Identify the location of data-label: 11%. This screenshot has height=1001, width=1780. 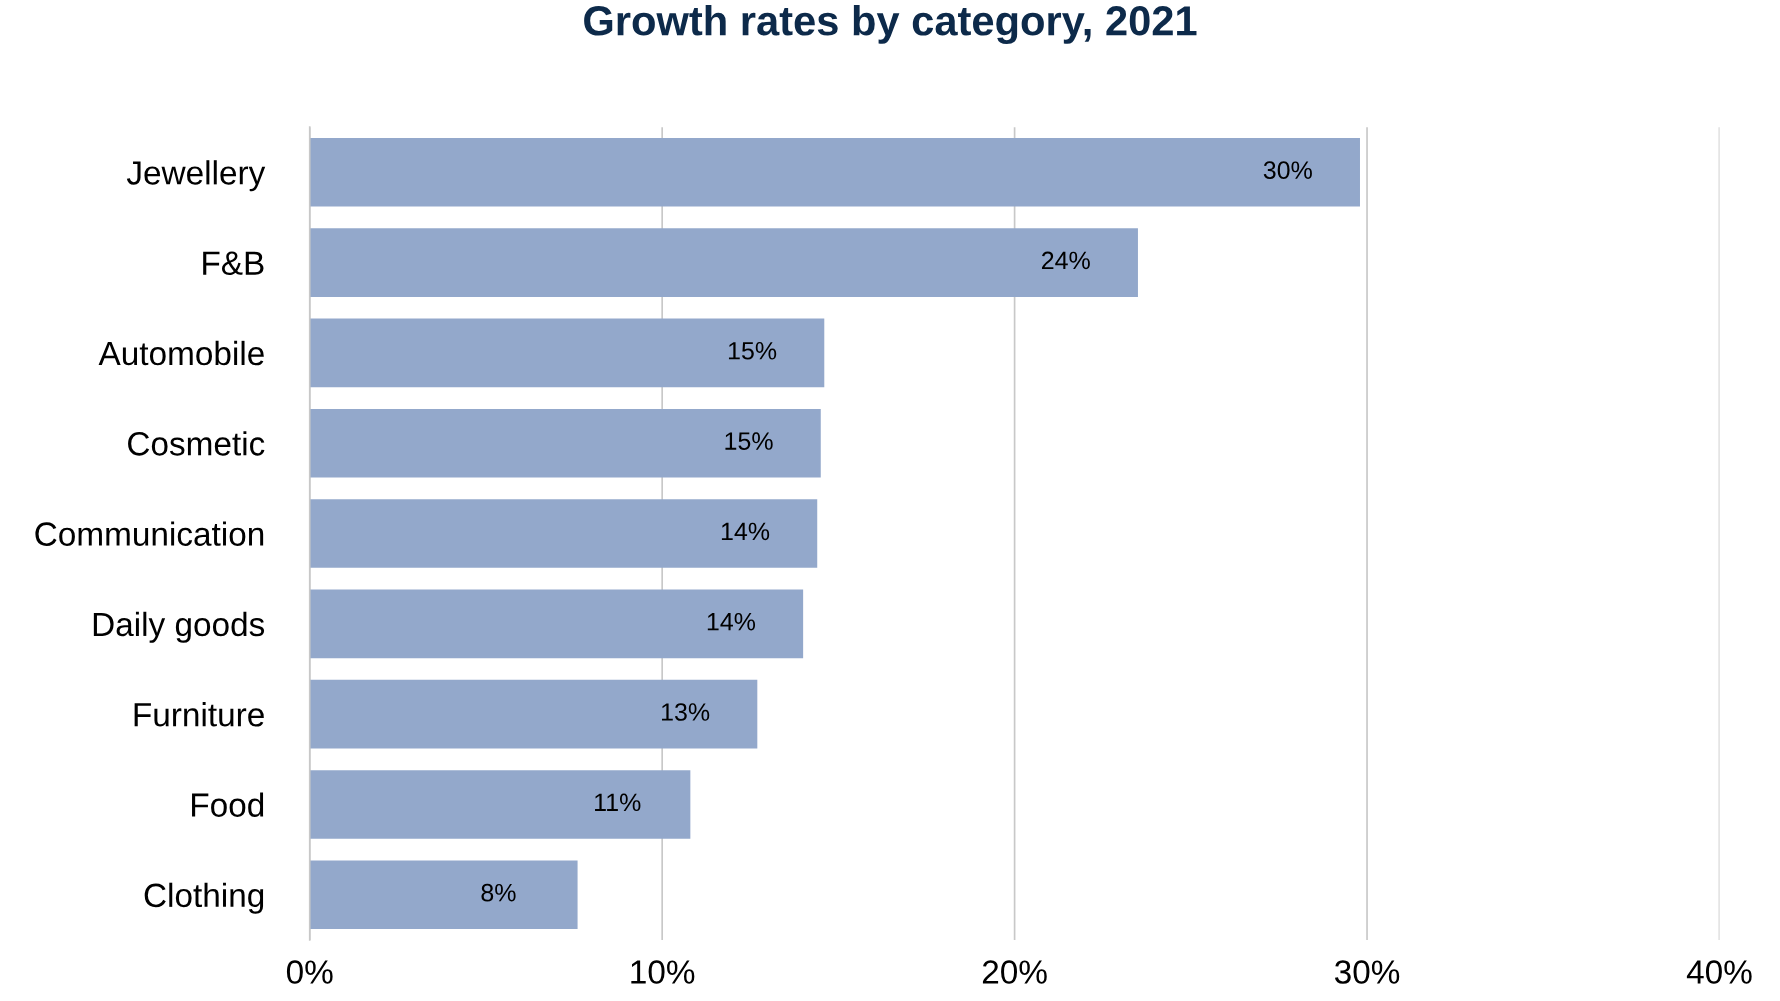
(618, 802).